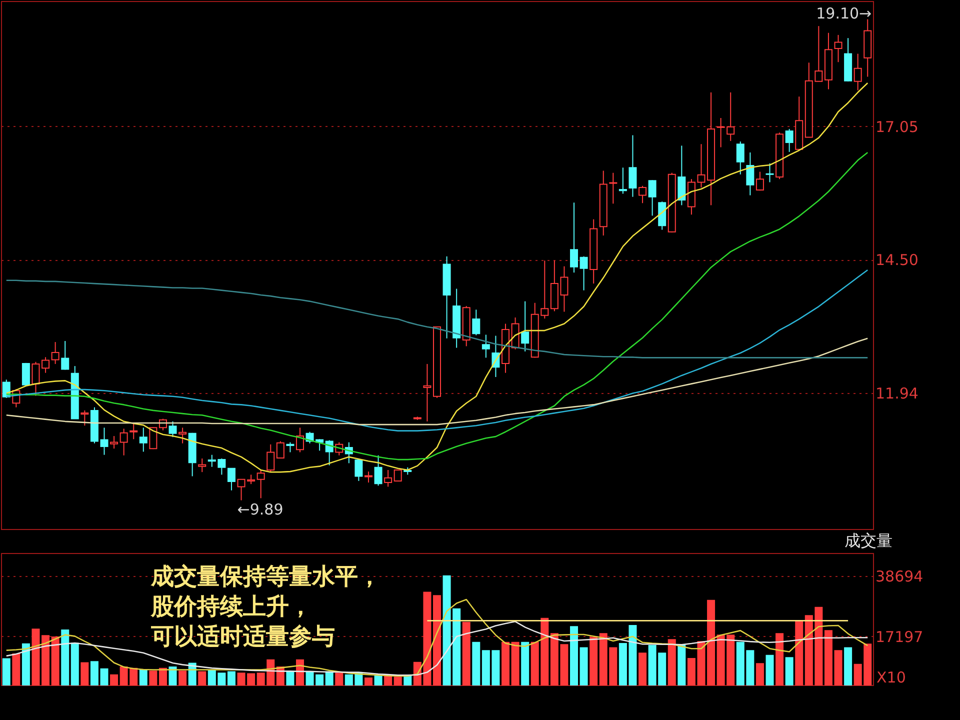  I want to click on annotation: 可以适时适量参与, so click(242, 637).